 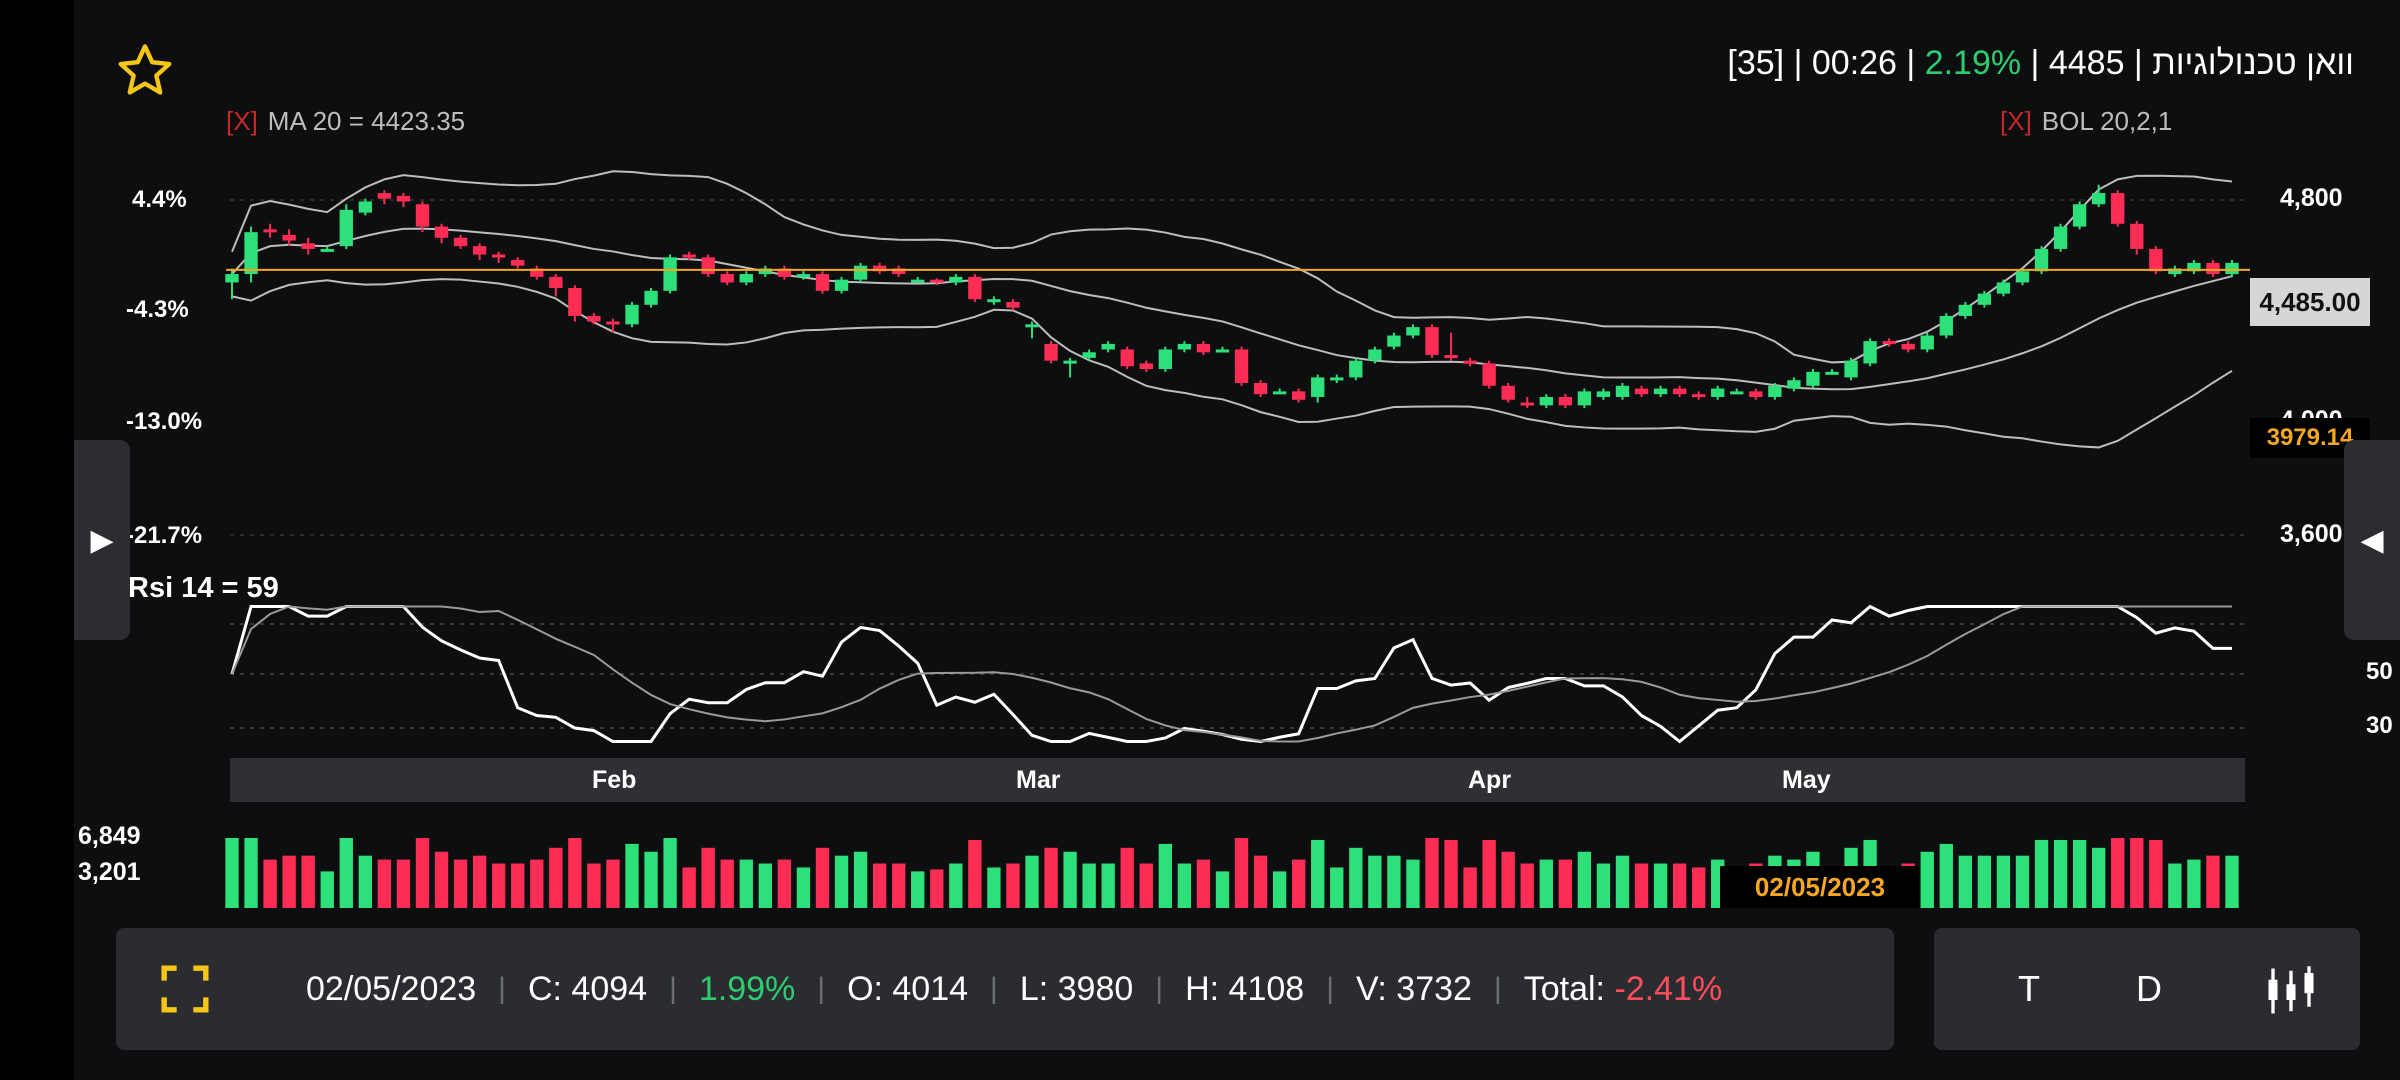 I want to click on ma-indicator: [X] MA 20 = 4423.35, so click(x=345, y=121).